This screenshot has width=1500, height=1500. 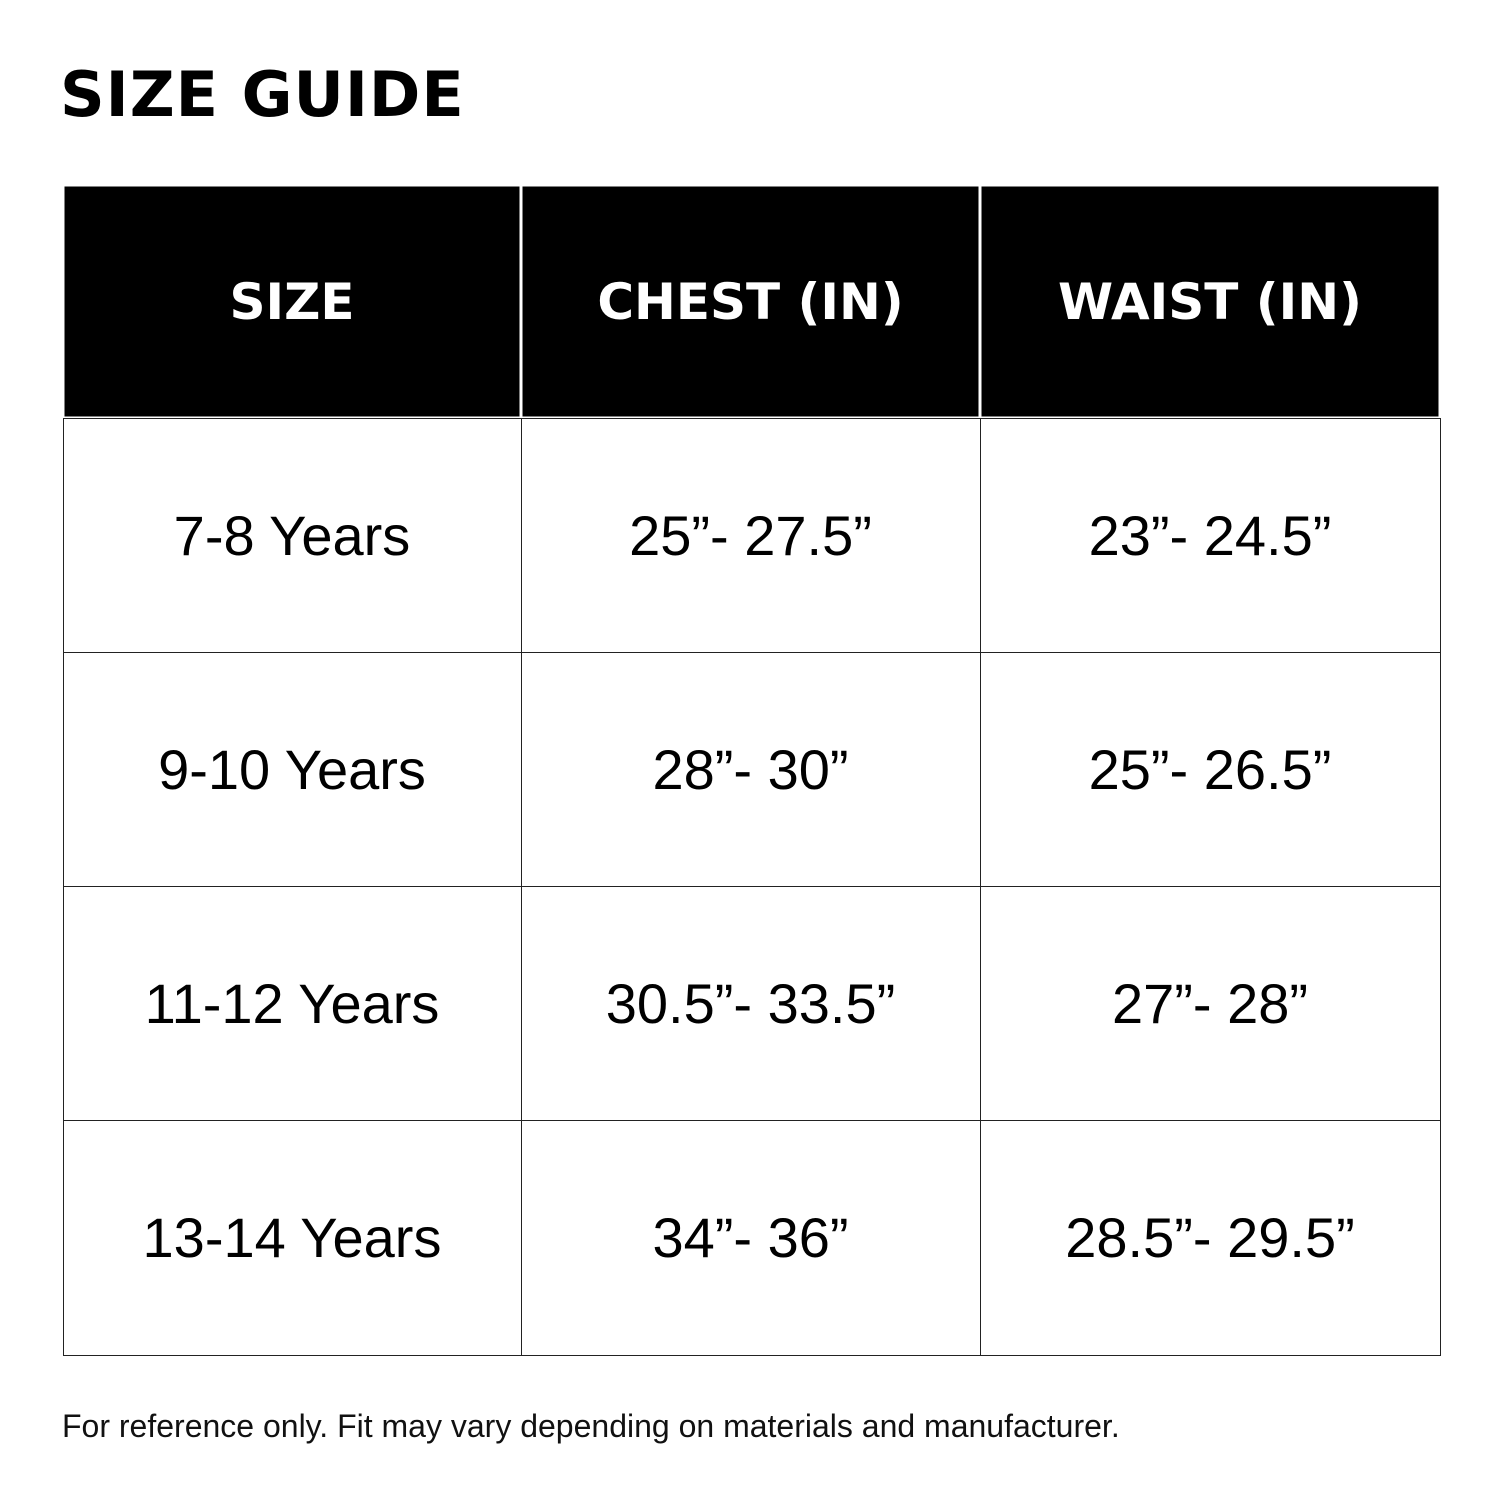 What do you see at coordinates (1210, 1003) in the screenshot?
I see `cell-waist: 27”- 28”` at bounding box center [1210, 1003].